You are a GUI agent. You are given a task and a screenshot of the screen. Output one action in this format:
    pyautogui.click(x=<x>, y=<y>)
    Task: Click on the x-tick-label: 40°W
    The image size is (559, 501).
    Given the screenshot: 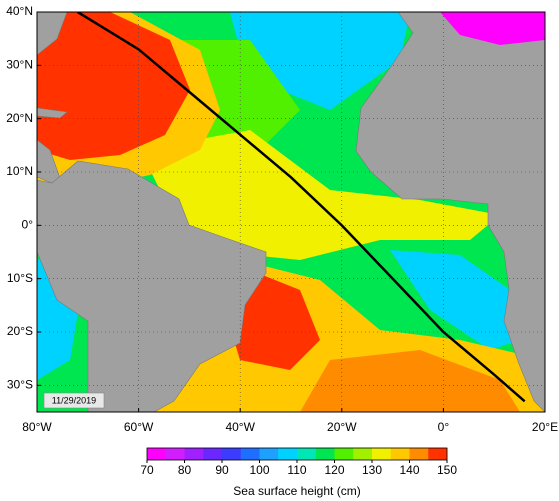 What is the action you would take?
    pyautogui.click(x=240, y=427)
    